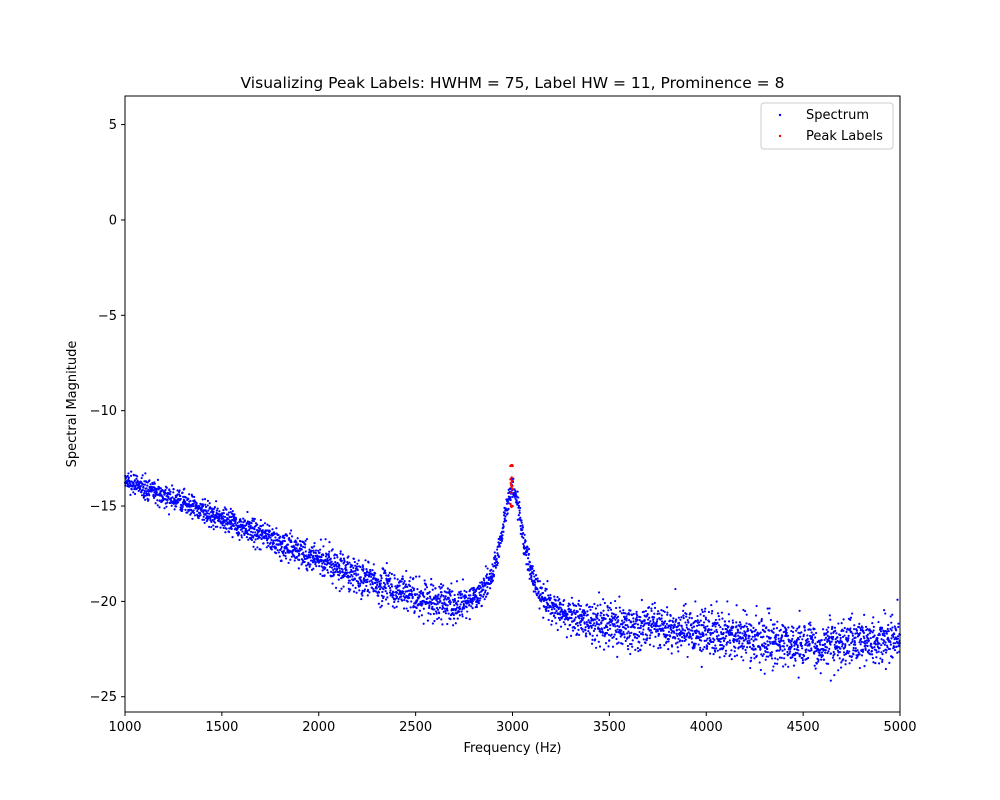  What do you see at coordinates (803, 727) in the screenshot?
I see `x-tick-label: 4500` at bounding box center [803, 727].